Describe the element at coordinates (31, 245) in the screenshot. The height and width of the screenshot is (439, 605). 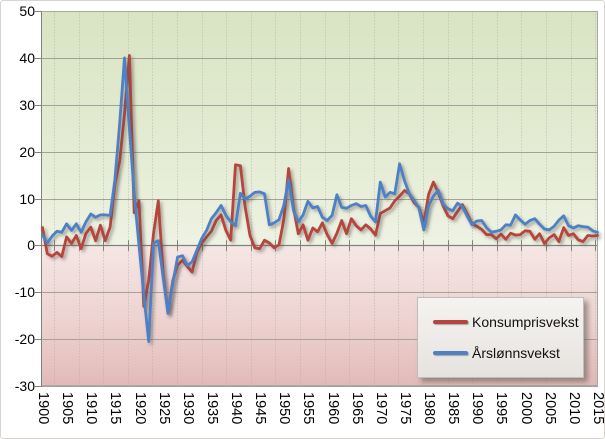
I see `y-tick-label: 0` at that location.